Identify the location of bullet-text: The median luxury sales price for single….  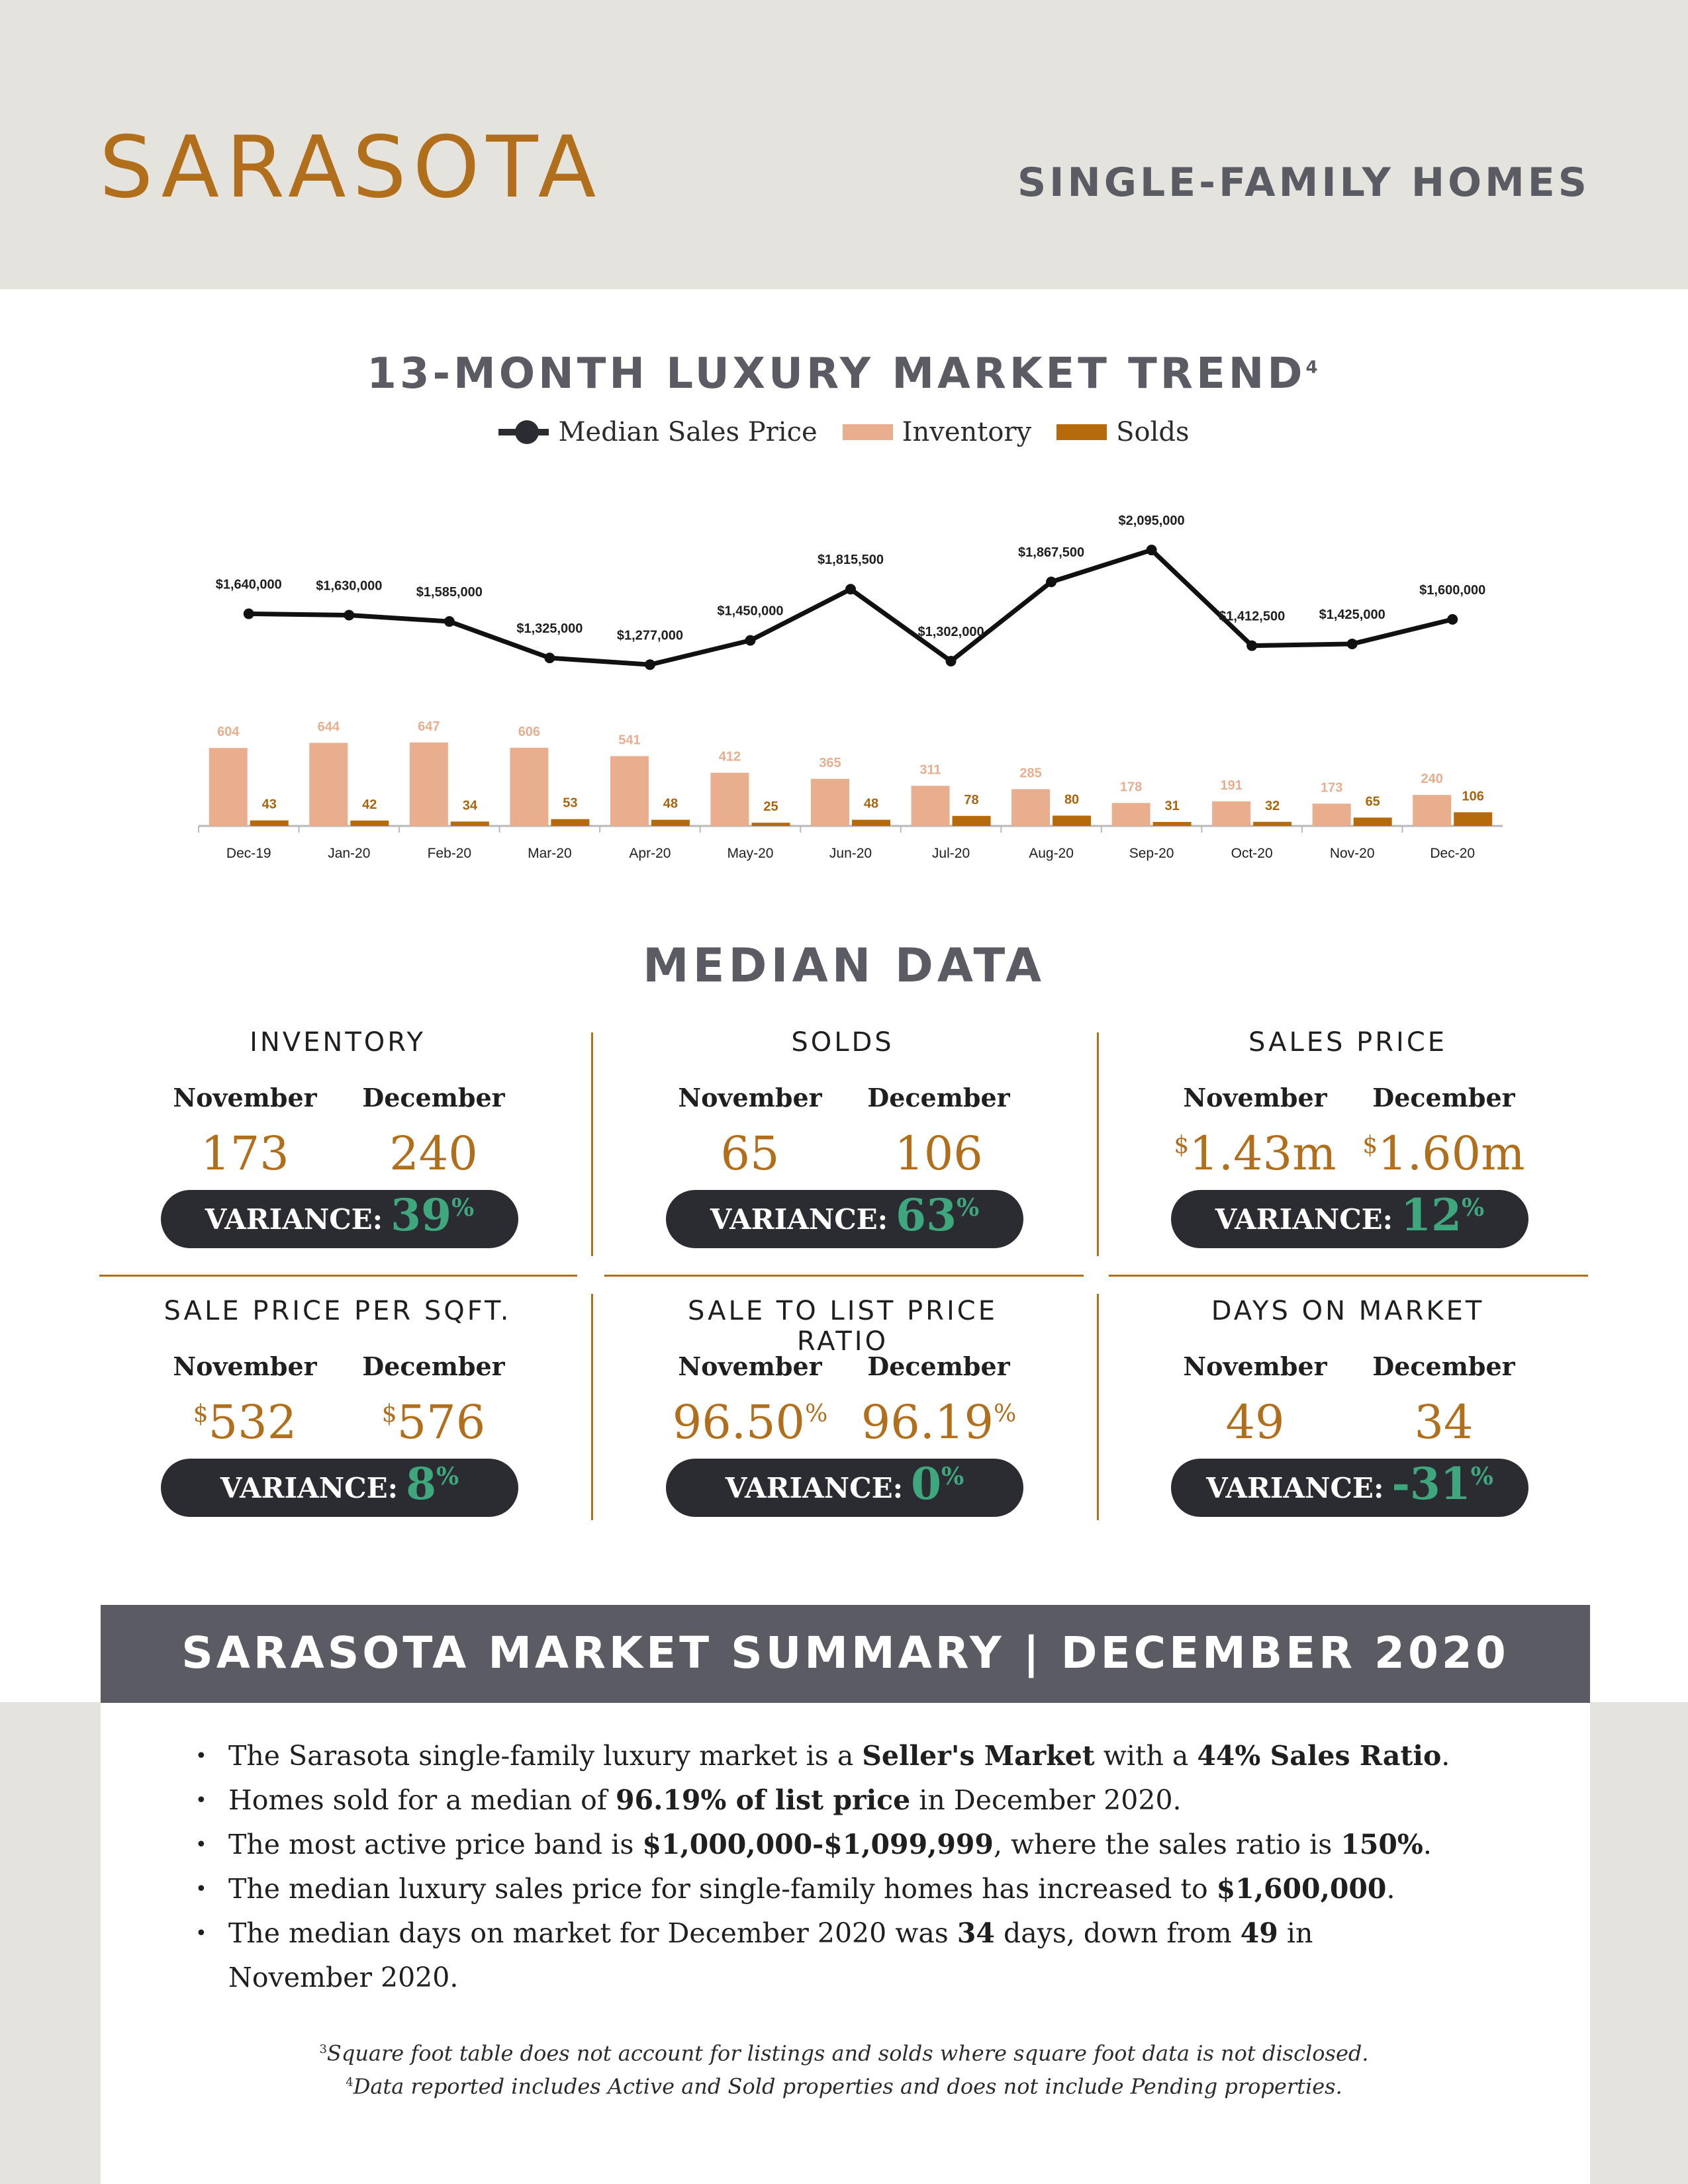
(722, 1889).